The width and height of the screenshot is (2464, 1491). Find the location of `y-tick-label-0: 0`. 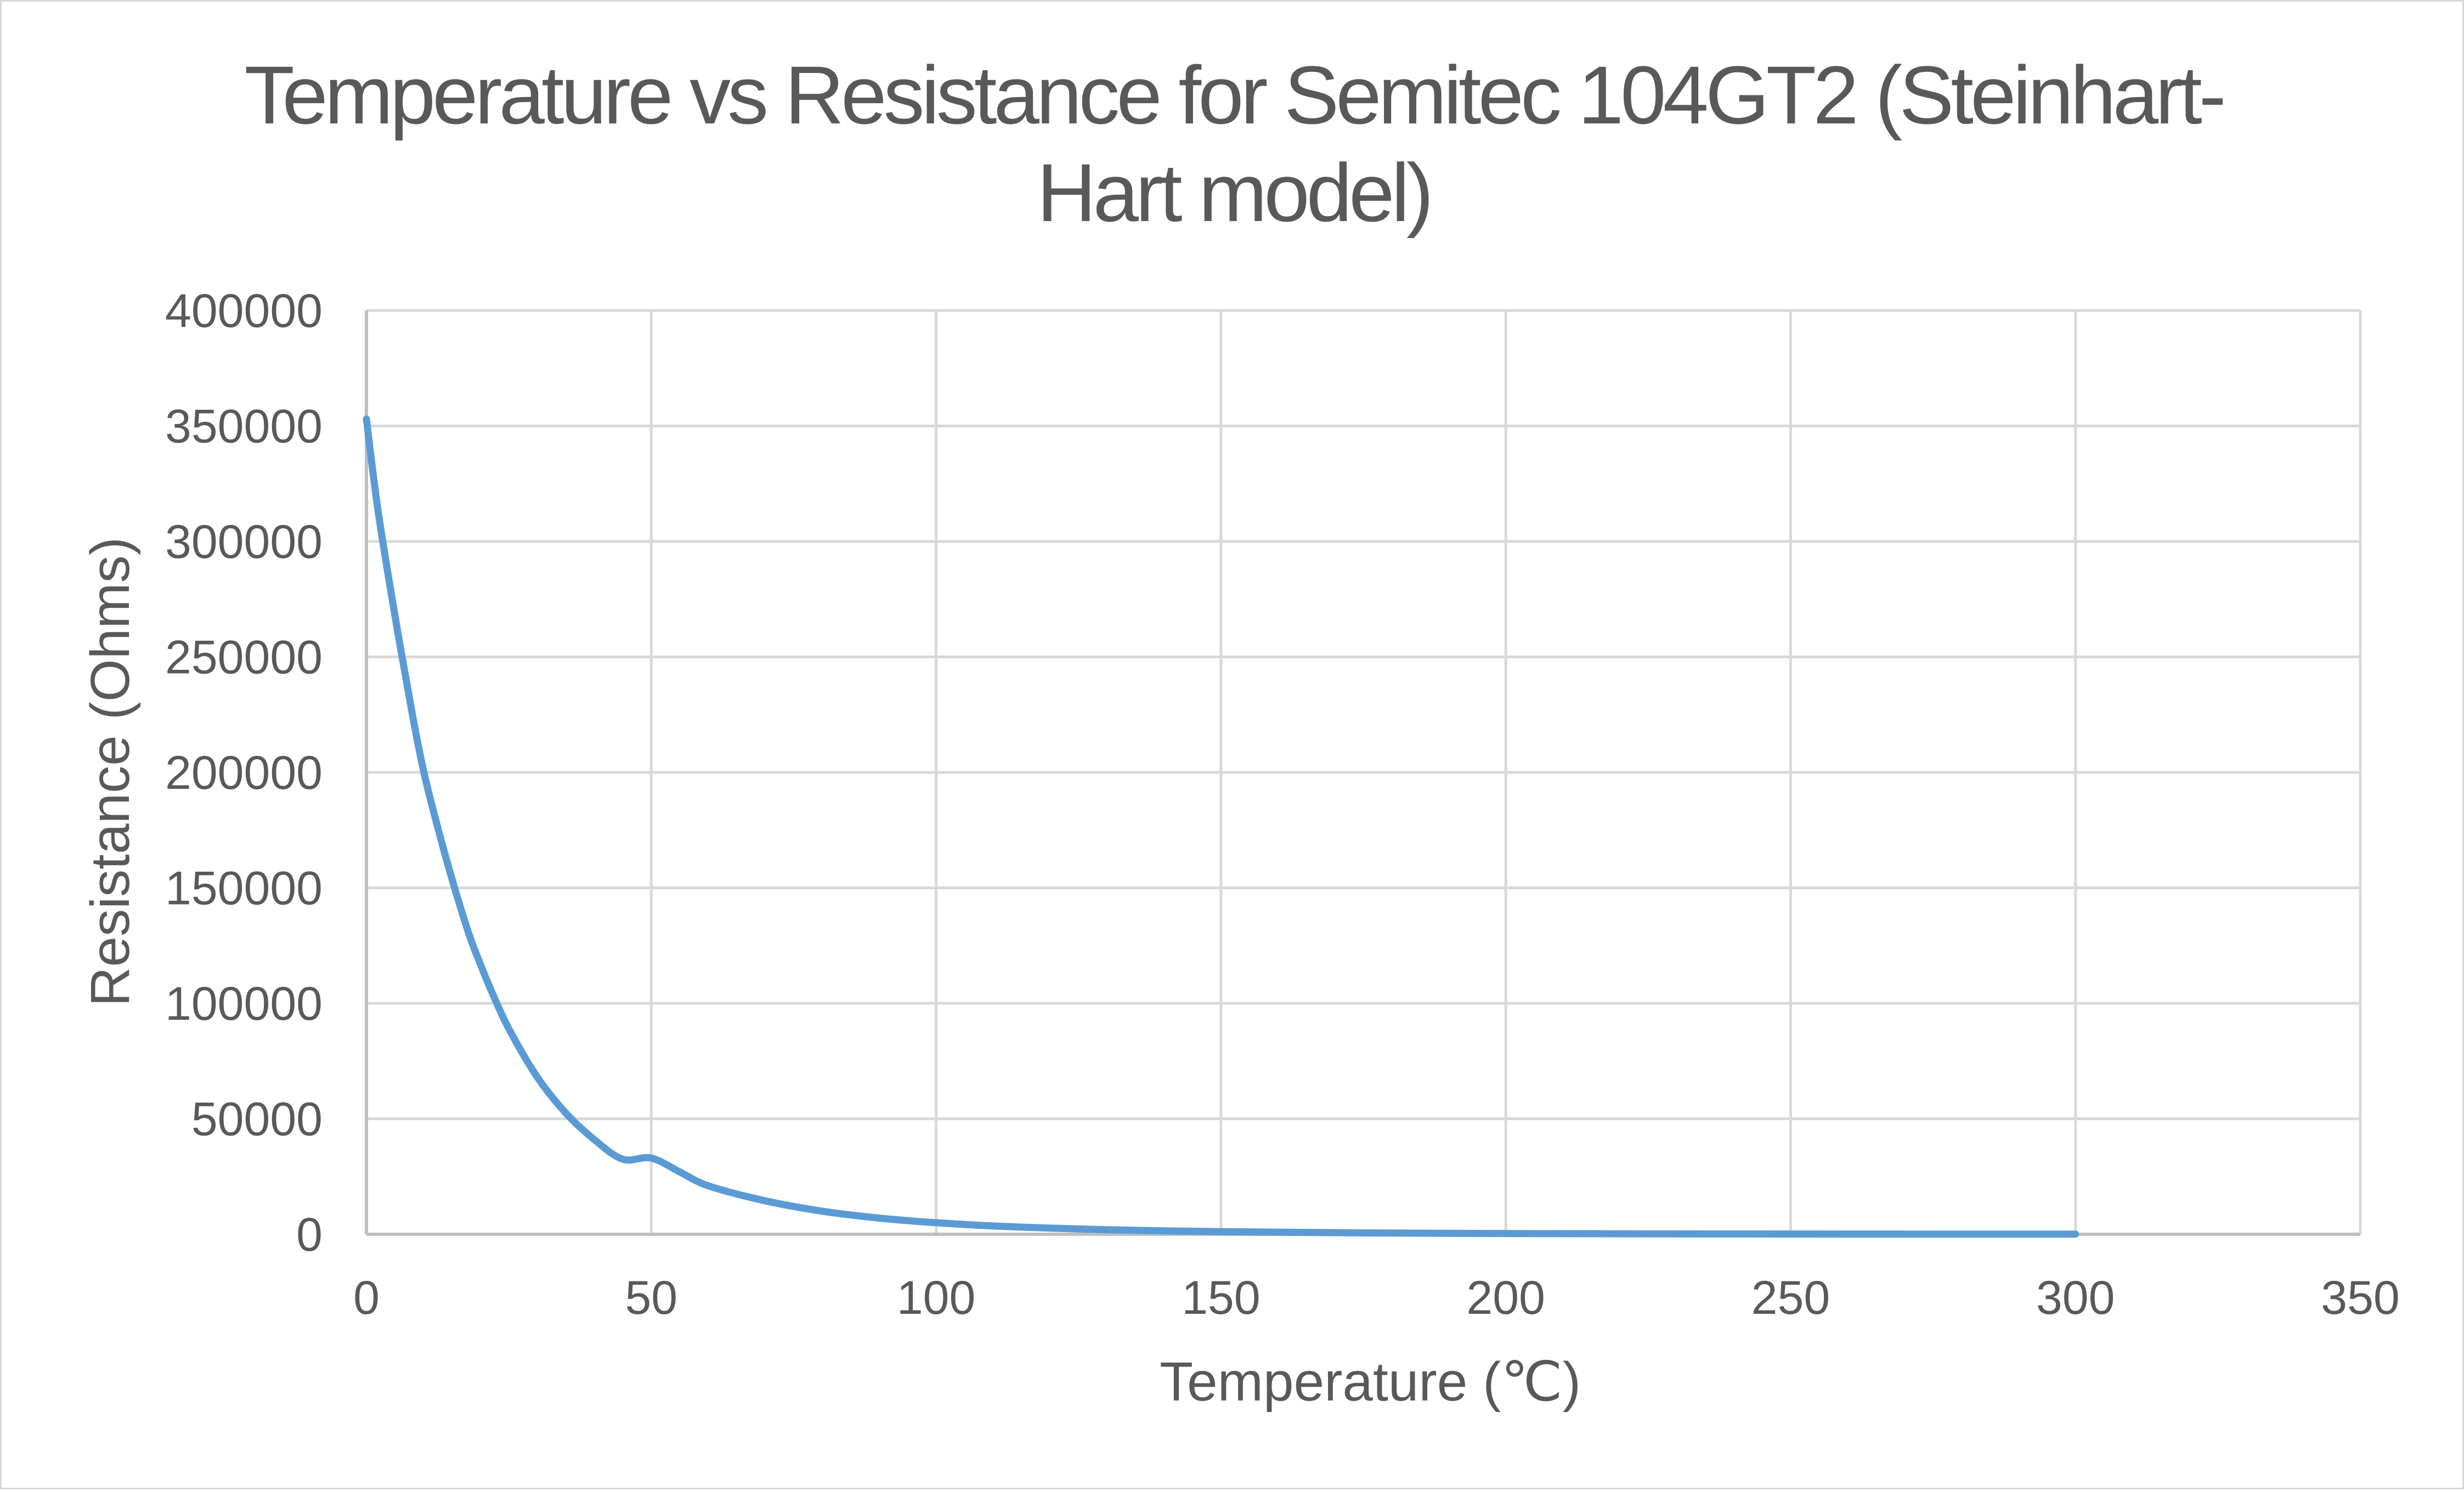

y-tick-label-0: 0 is located at coordinates (310, 1234).